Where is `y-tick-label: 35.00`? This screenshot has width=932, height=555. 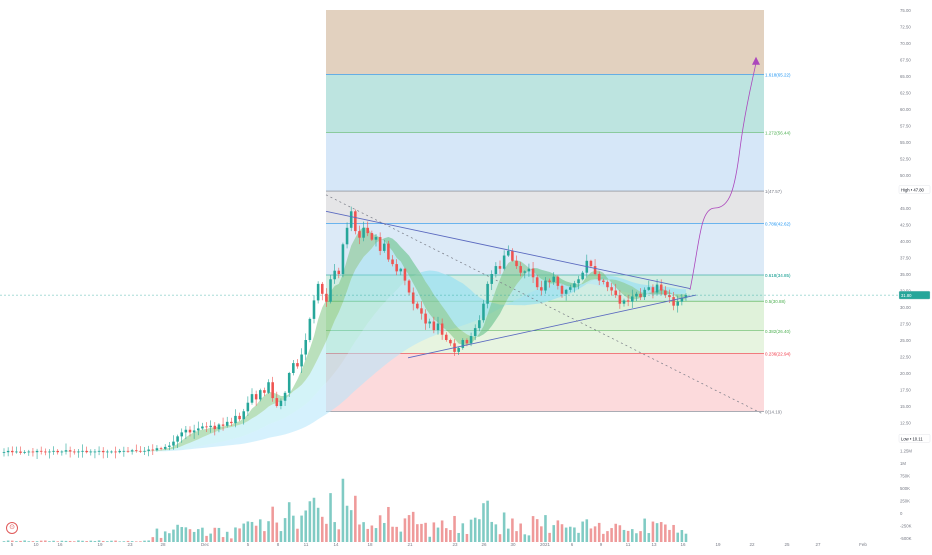
y-tick-label: 35.00 is located at coordinates (905, 274).